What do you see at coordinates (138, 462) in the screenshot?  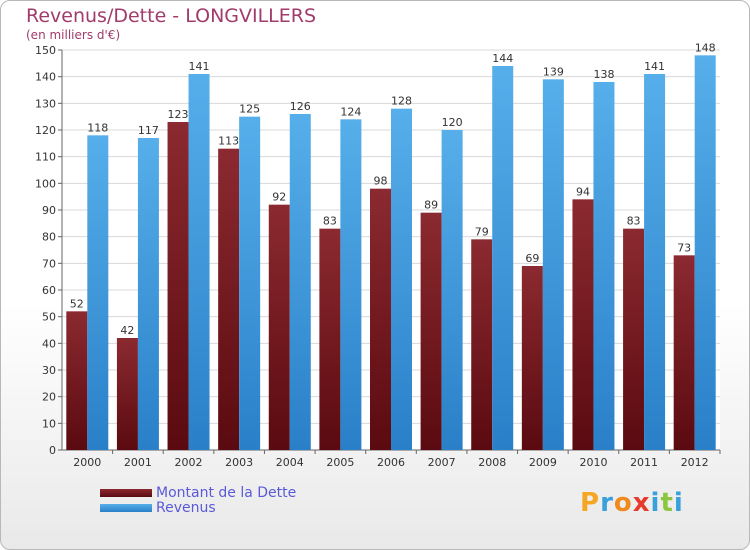 I see `x-tick-label: 2001` at bounding box center [138, 462].